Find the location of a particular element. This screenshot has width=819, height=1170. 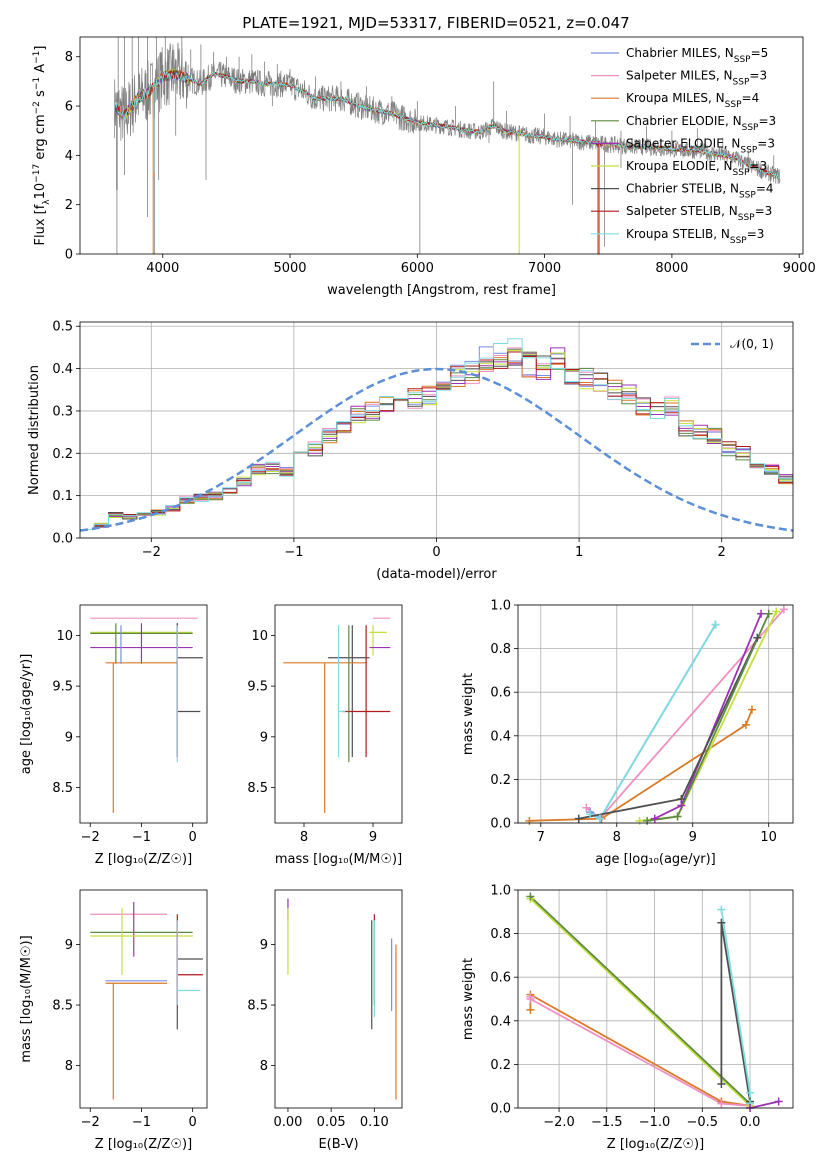

legend-label: Chabrier STELIB, NSSP=4 is located at coordinates (700, 191).